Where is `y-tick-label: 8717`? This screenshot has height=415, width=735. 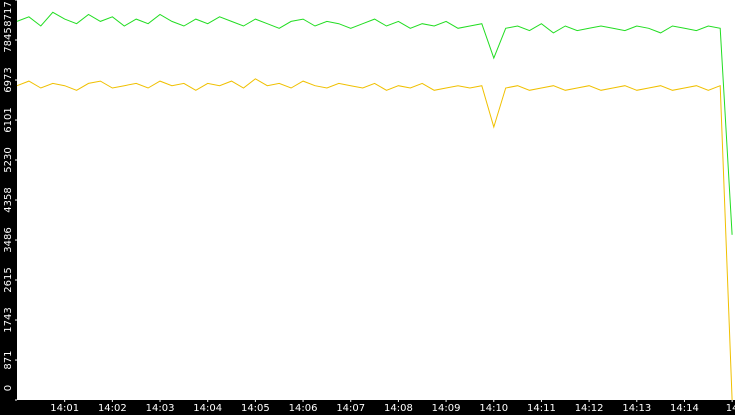 y-tick-label: 8717 is located at coordinates (8, 13).